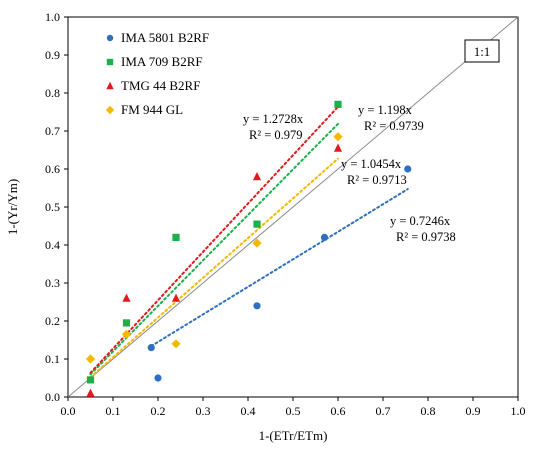  I want to click on one-to-one-label-box, so click(482, 51).